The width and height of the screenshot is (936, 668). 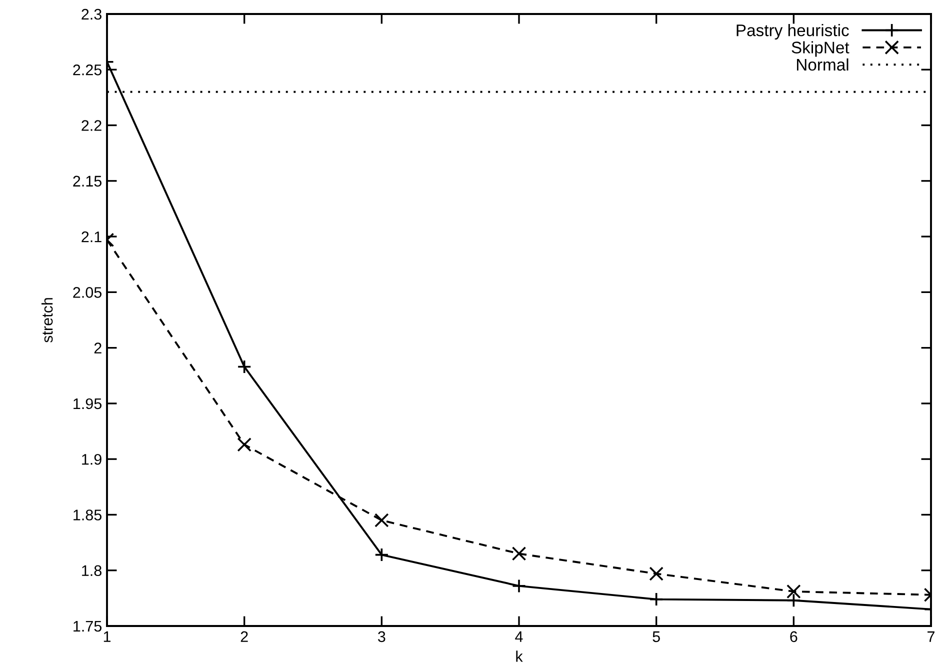 I want to click on x-tick-label: 6, so click(x=794, y=636).